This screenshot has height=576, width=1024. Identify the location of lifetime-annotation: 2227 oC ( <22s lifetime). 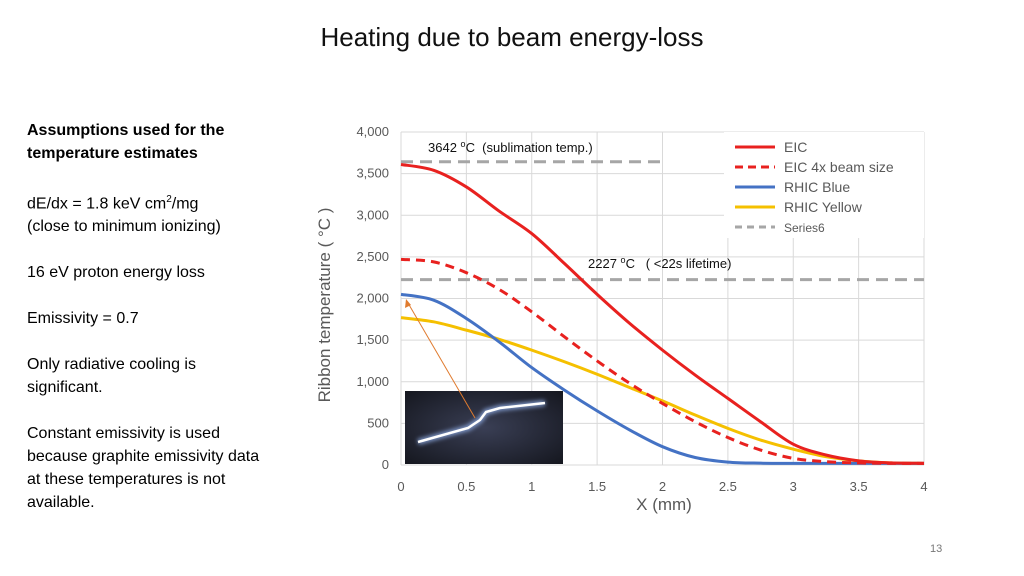
(659, 263).